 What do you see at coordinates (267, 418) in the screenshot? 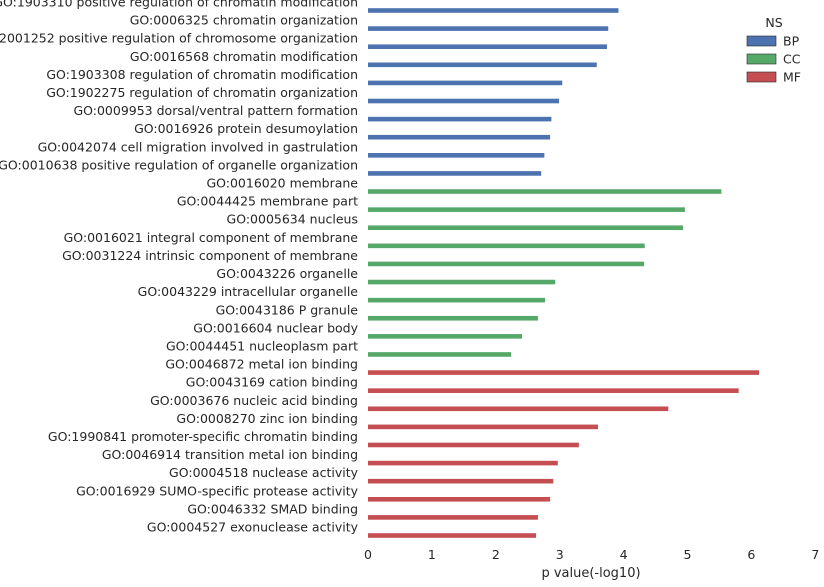
I see `category-label: GO:0008270 zinc ion binding` at bounding box center [267, 418].